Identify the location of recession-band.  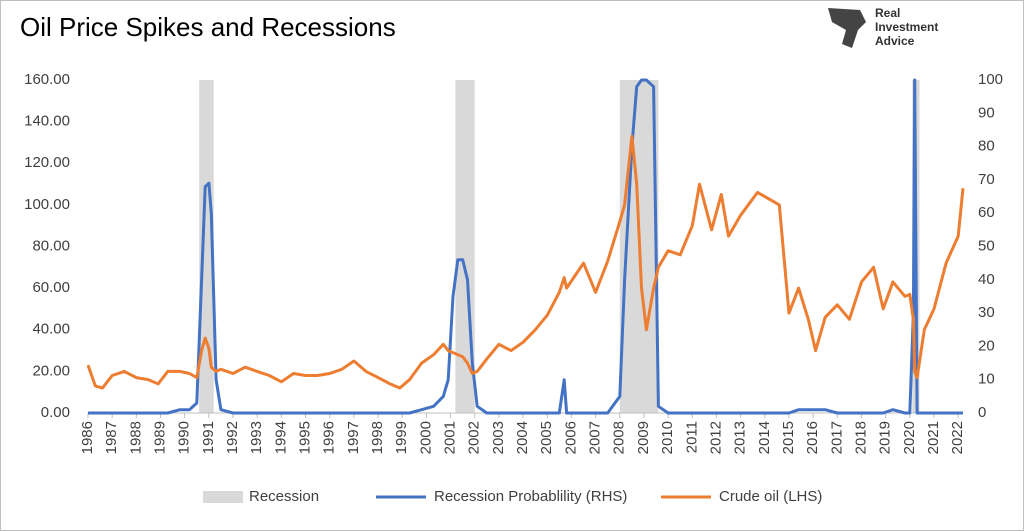
(206, 246).